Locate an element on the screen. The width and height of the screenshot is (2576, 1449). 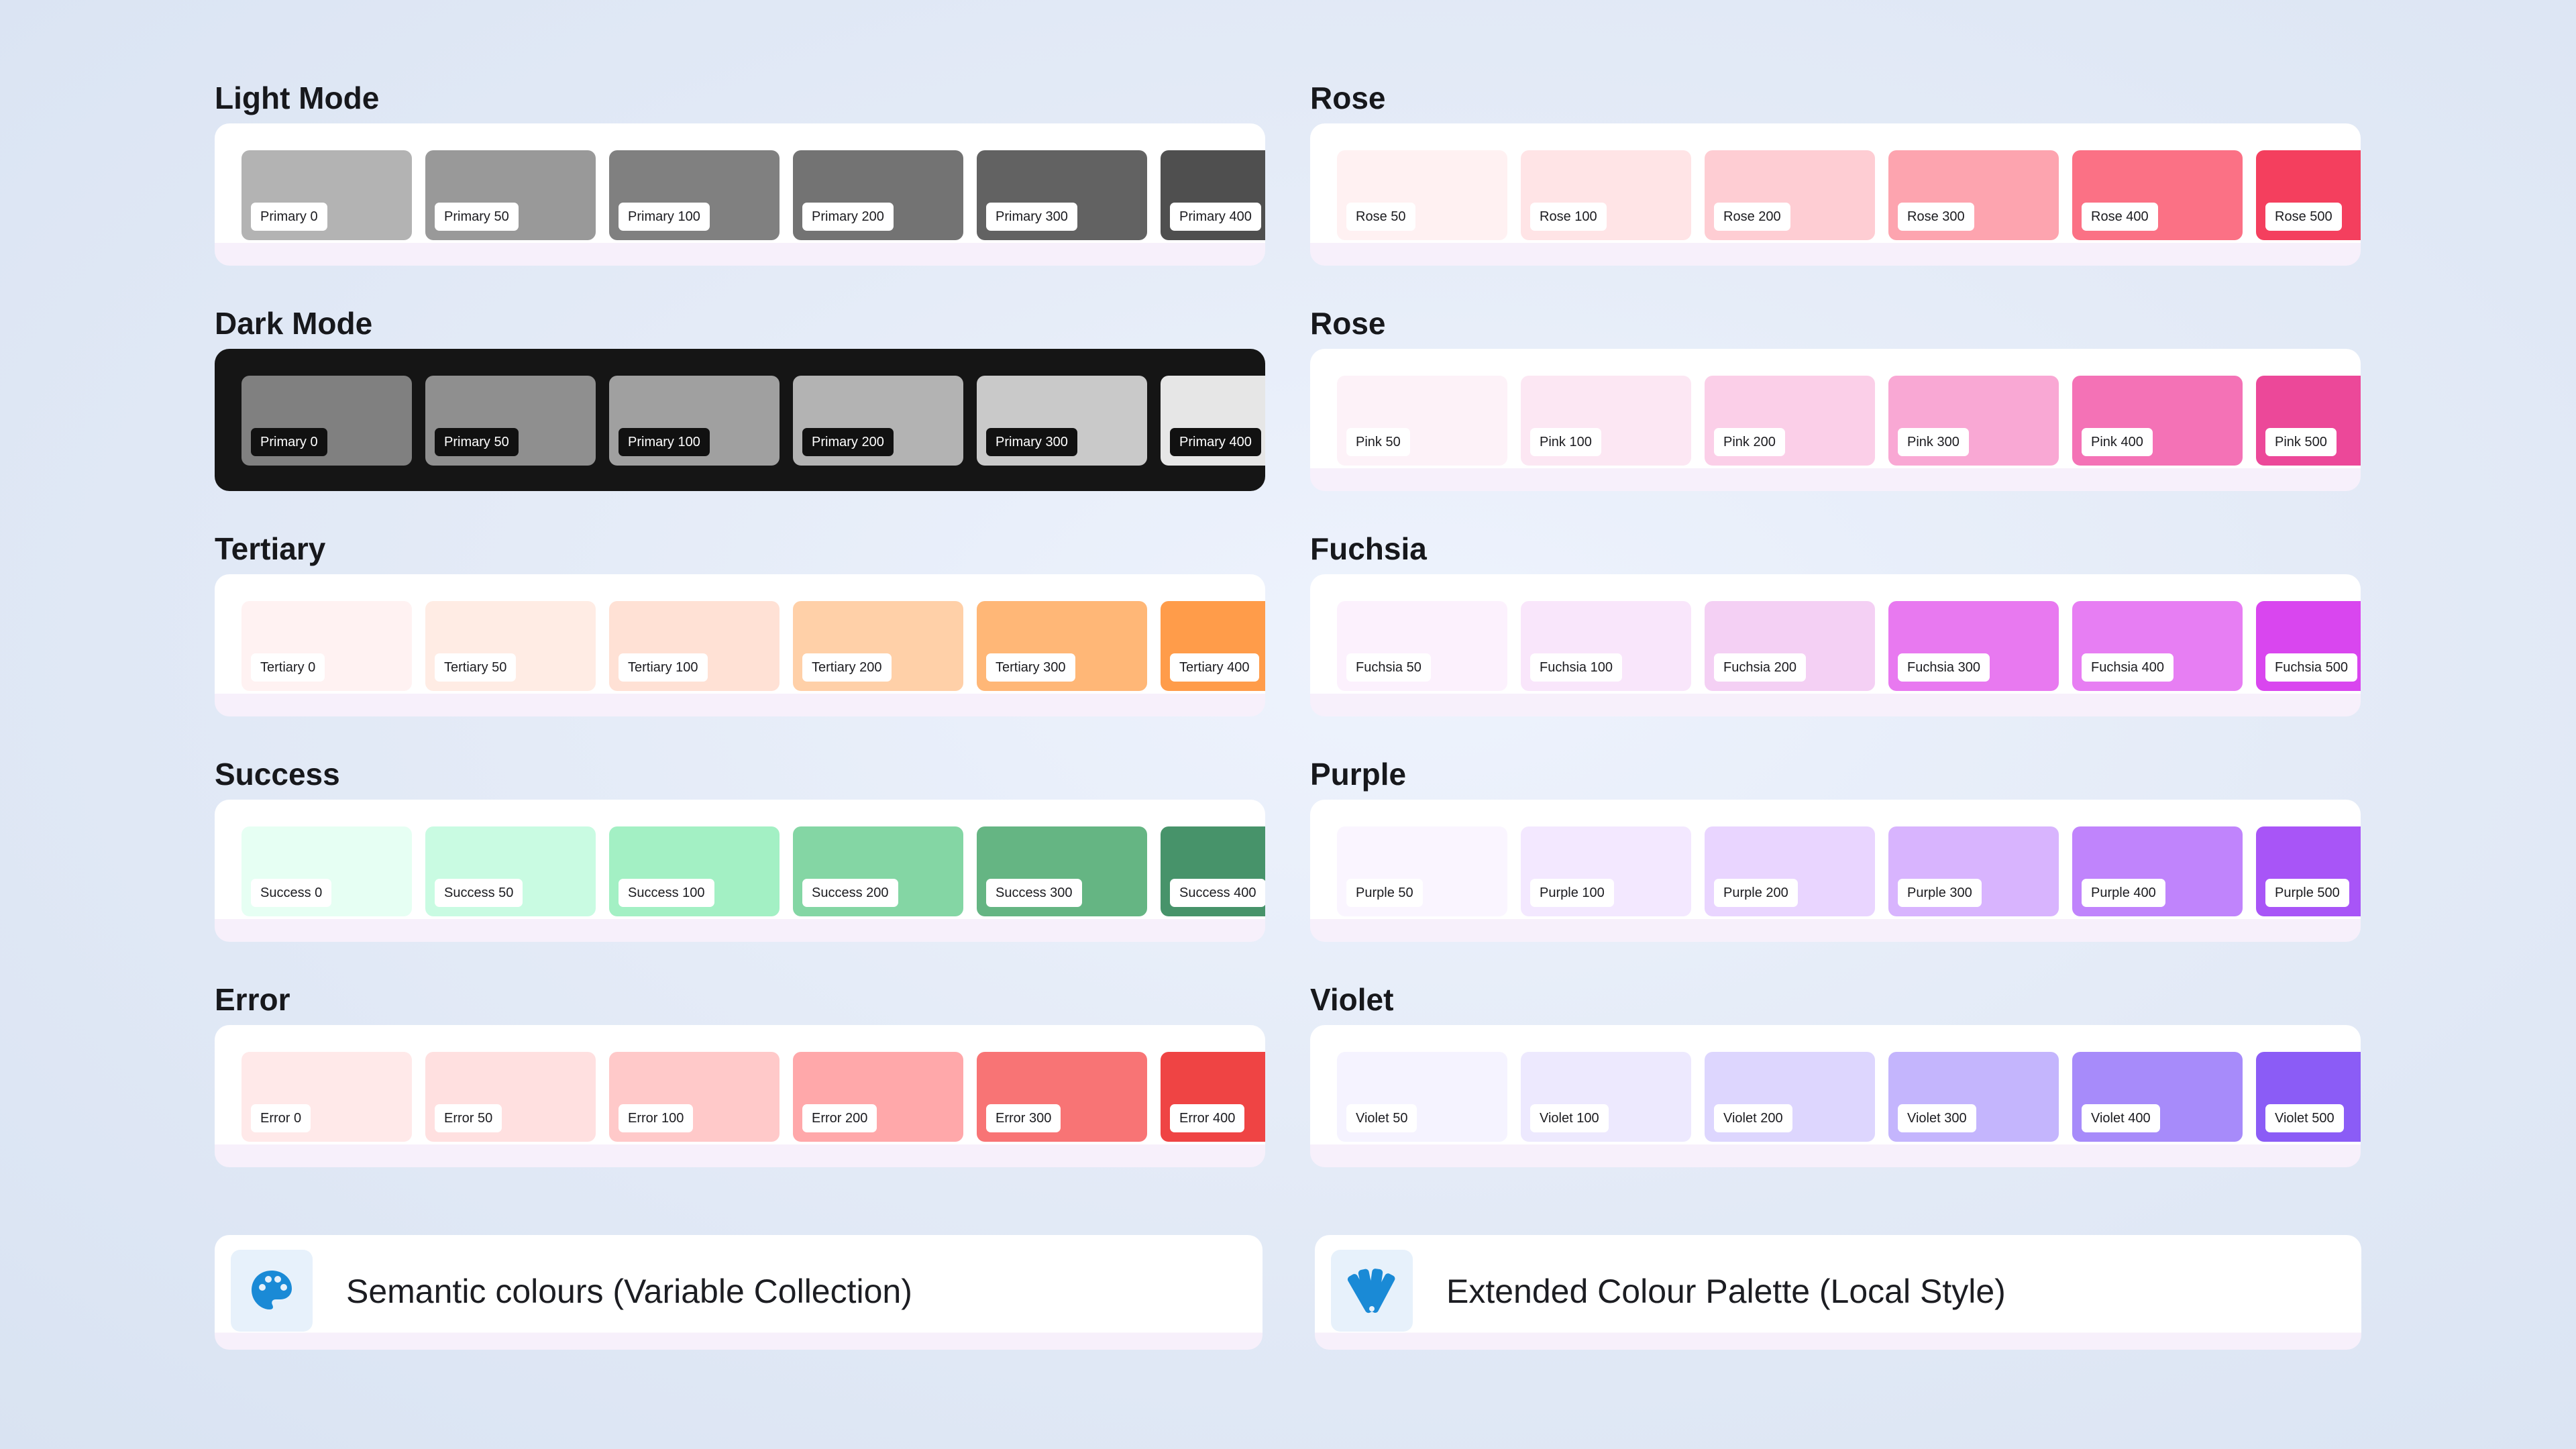
color-swatch-violet-200: Violet 200 is located at coordinates (1790, 1097).